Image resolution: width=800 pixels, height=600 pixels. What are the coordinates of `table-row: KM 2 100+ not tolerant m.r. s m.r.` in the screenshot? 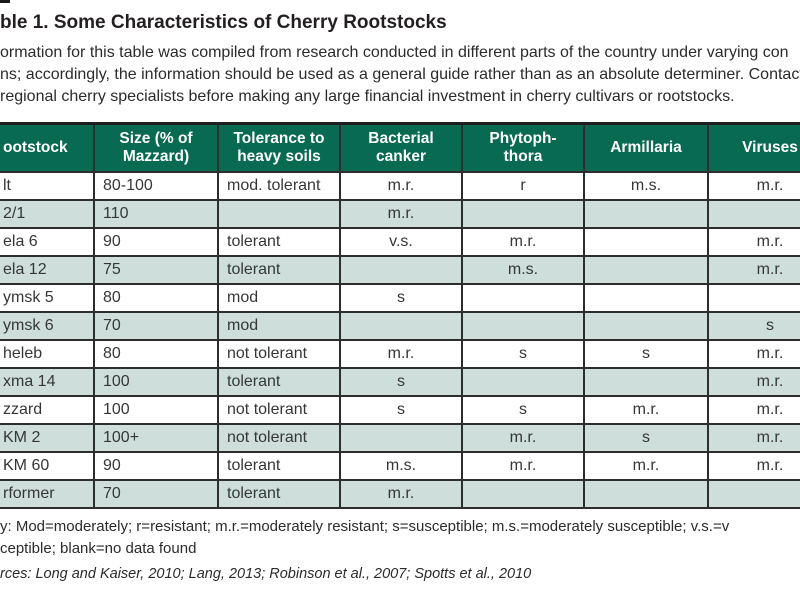 It's located at (400, 438).